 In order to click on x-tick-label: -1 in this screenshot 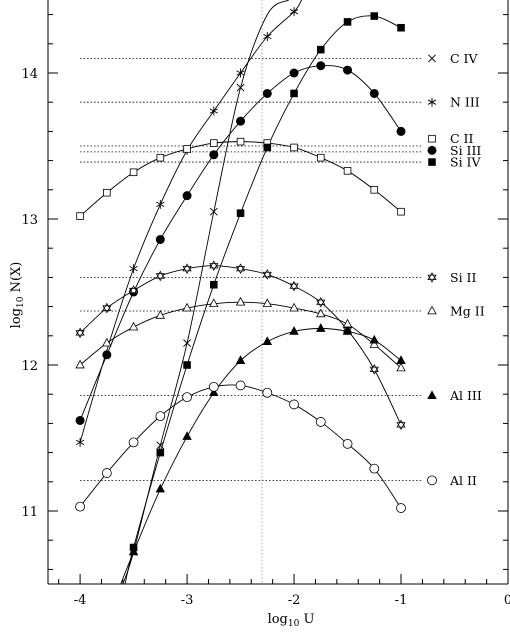, I will do `click(401, 600)`.